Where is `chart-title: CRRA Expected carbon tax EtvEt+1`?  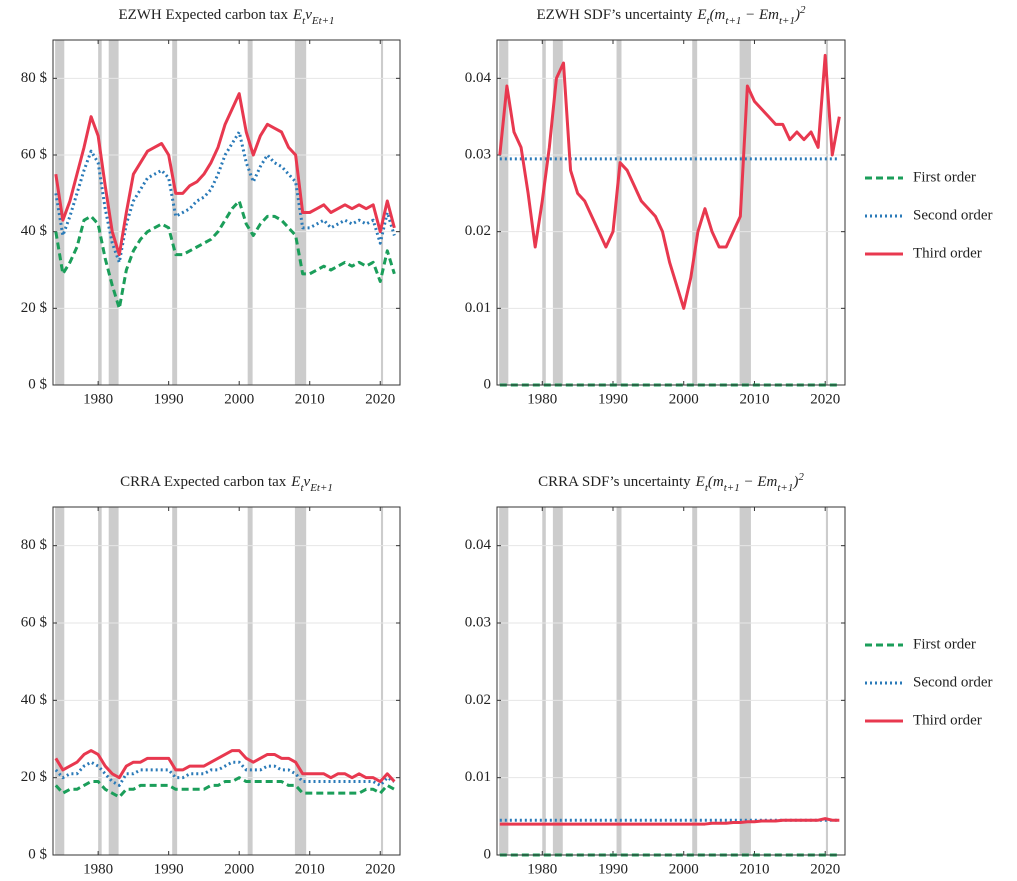 chart-title: CRRA Expected carbon tax EtvEt+1 is located at coordinates (226, 483).